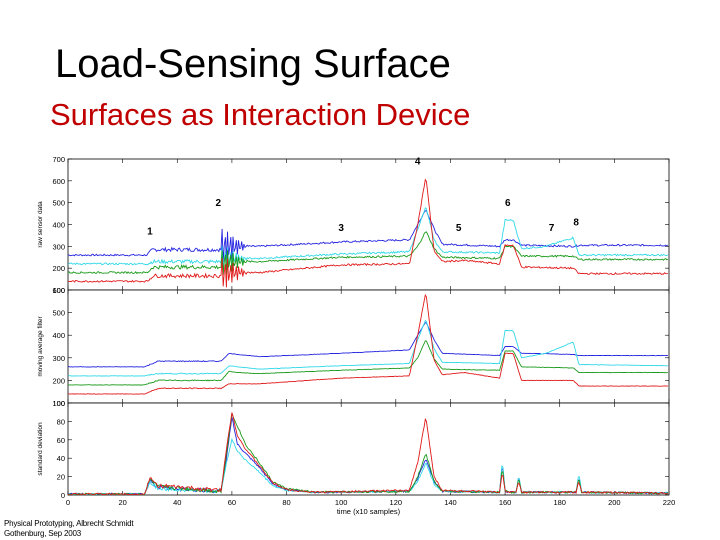  I want to click on y-tick-label: 700, so click(58, 159).